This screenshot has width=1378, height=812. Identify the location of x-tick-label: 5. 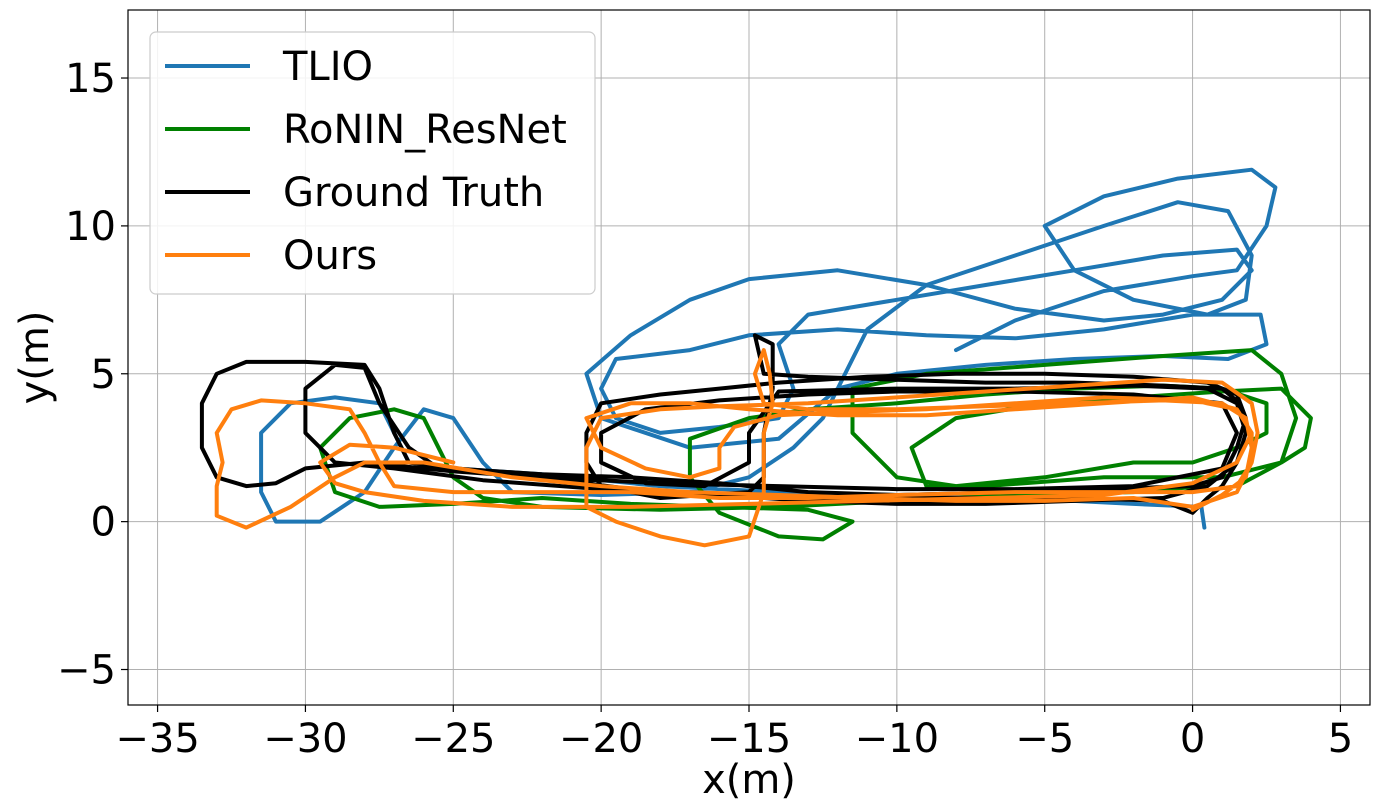
(1340, 739).